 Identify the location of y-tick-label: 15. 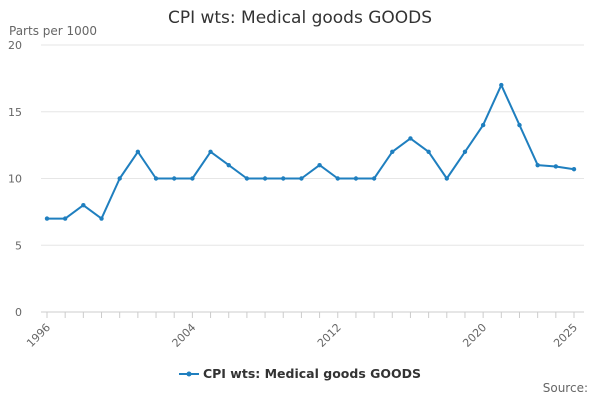
(15, 112).